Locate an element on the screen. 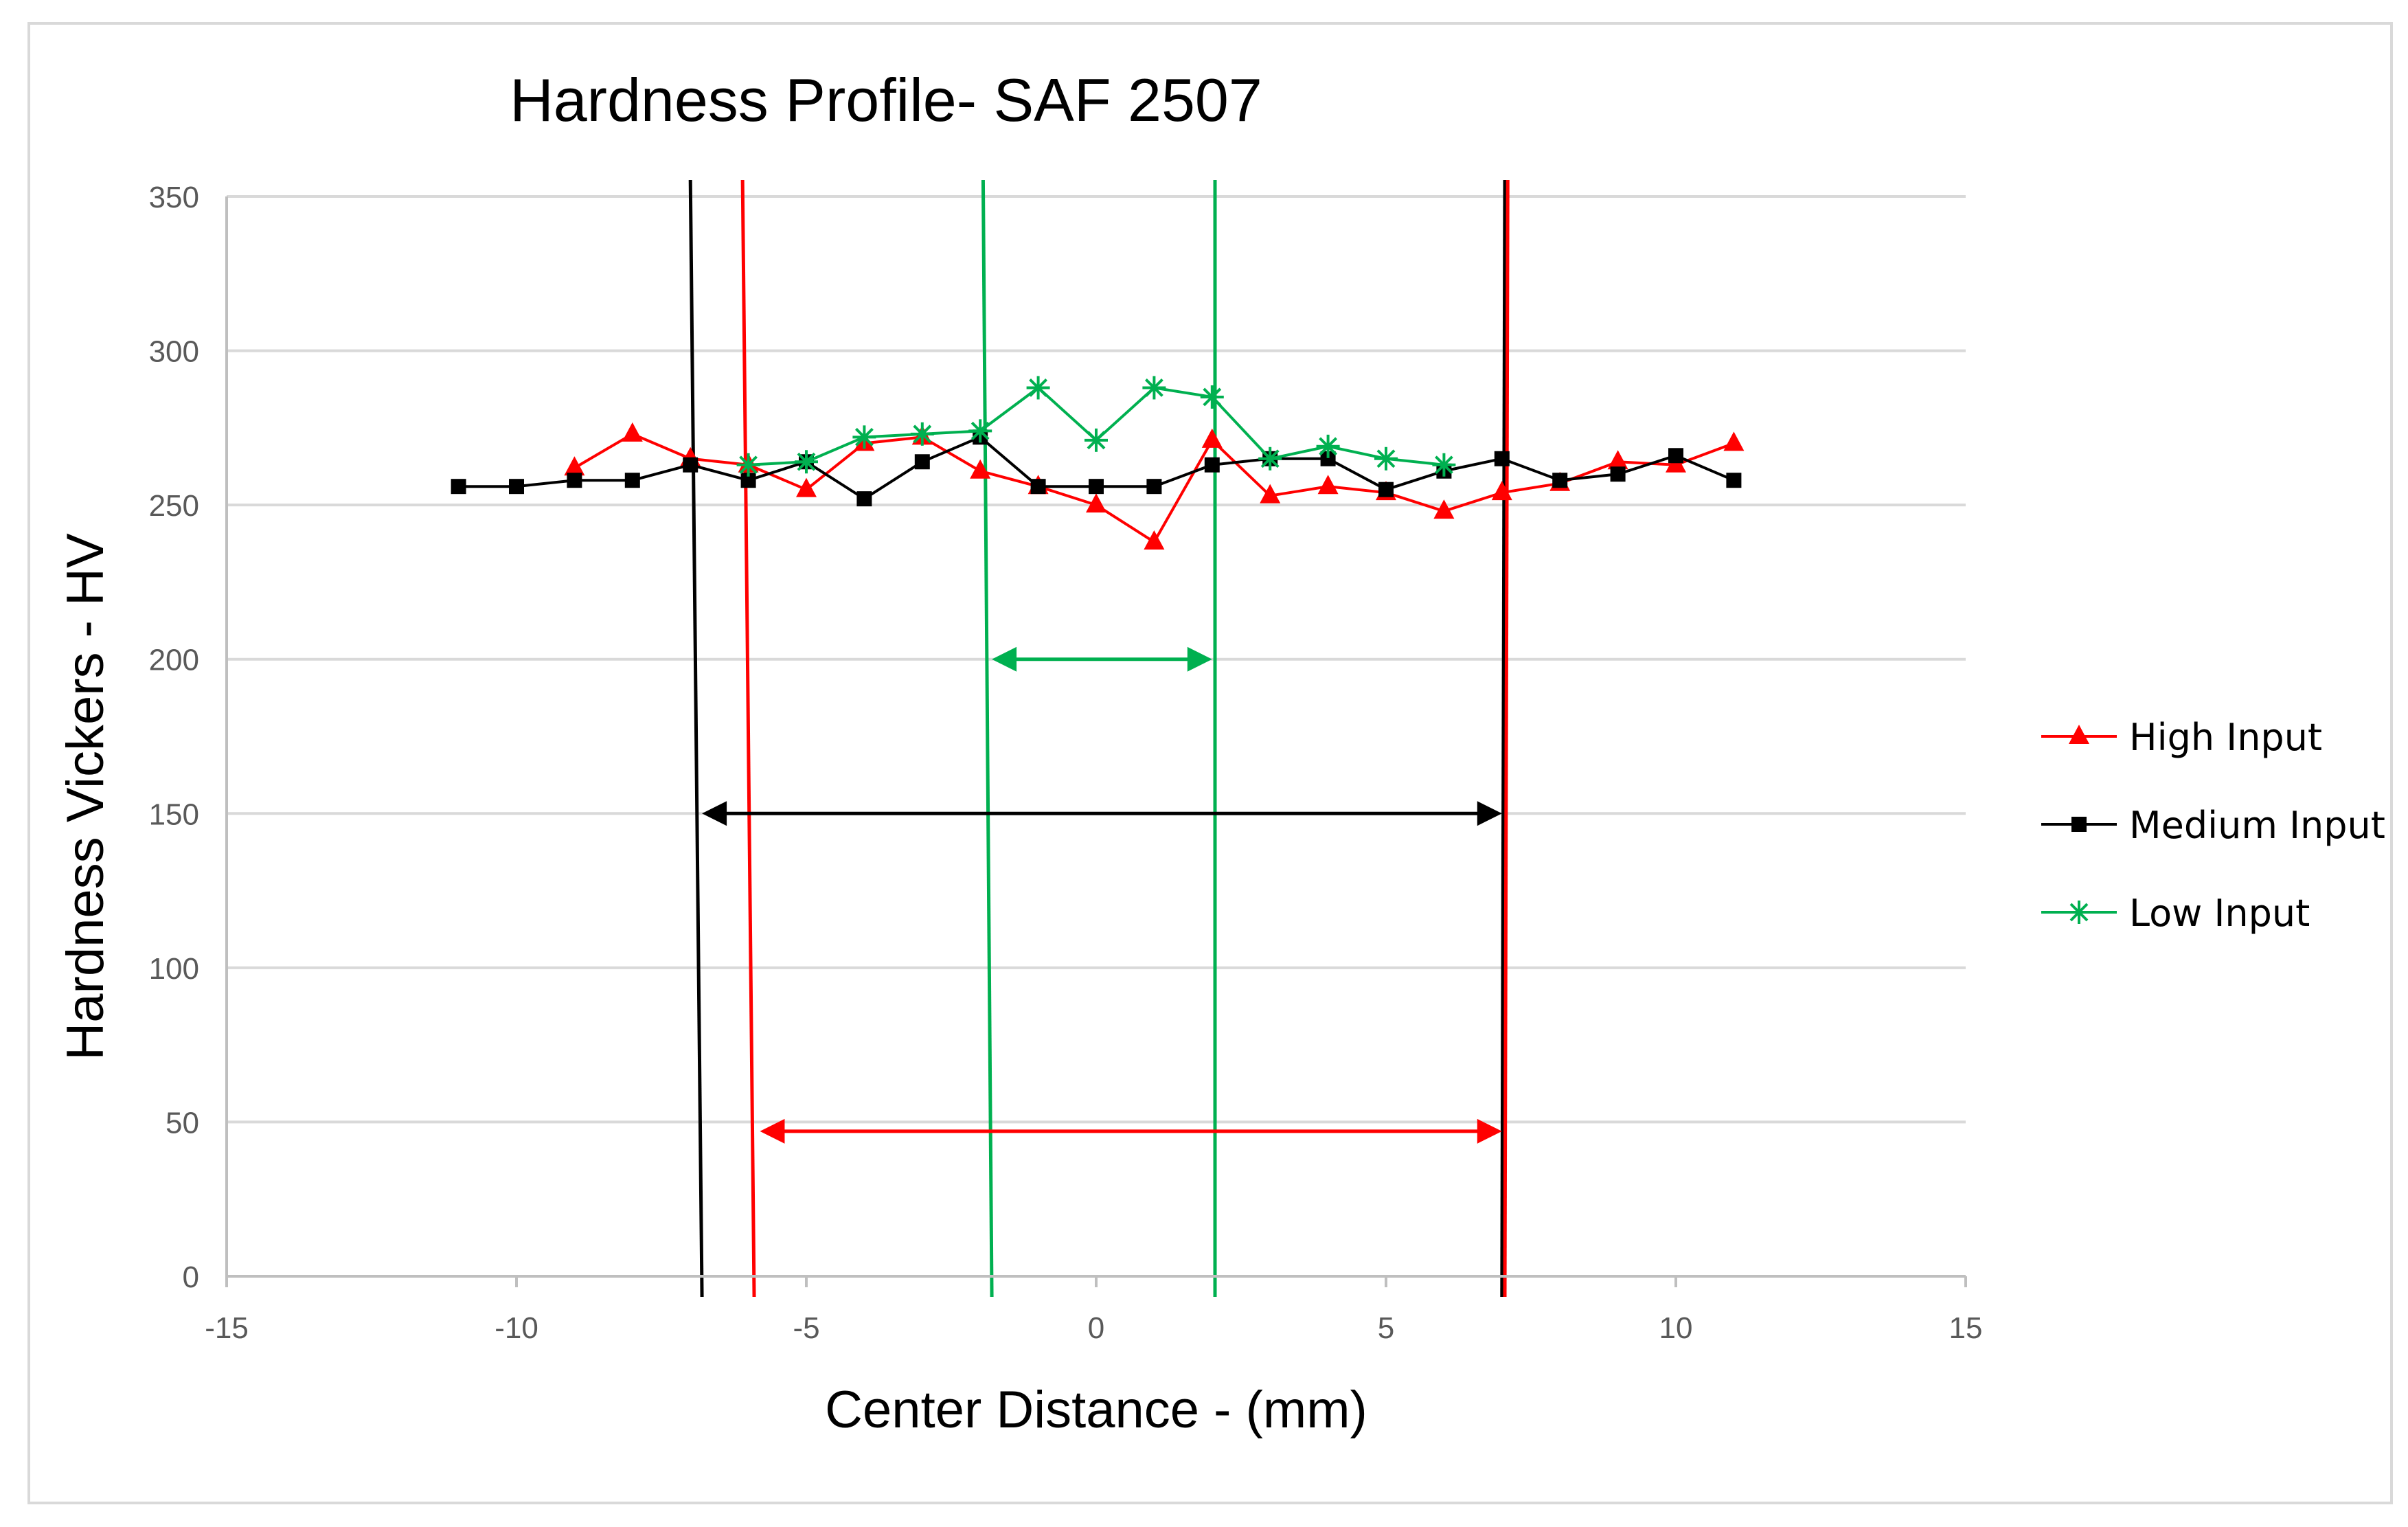 Image resolution: width=2408 pixels, height=1527 pixels. y-tick-label: 250 is located at coordinates (174, 506).